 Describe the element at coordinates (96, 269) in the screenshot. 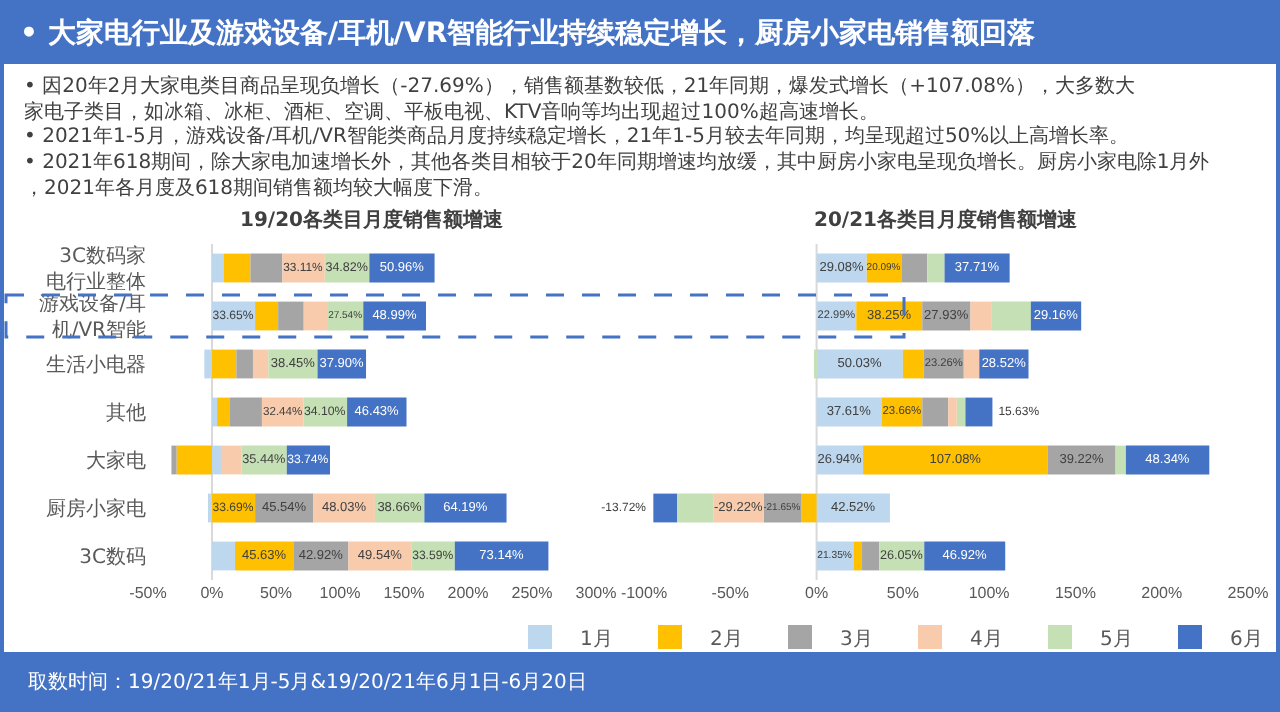

I see `y-tick-label: 3C数码家电行业整体` at that location.